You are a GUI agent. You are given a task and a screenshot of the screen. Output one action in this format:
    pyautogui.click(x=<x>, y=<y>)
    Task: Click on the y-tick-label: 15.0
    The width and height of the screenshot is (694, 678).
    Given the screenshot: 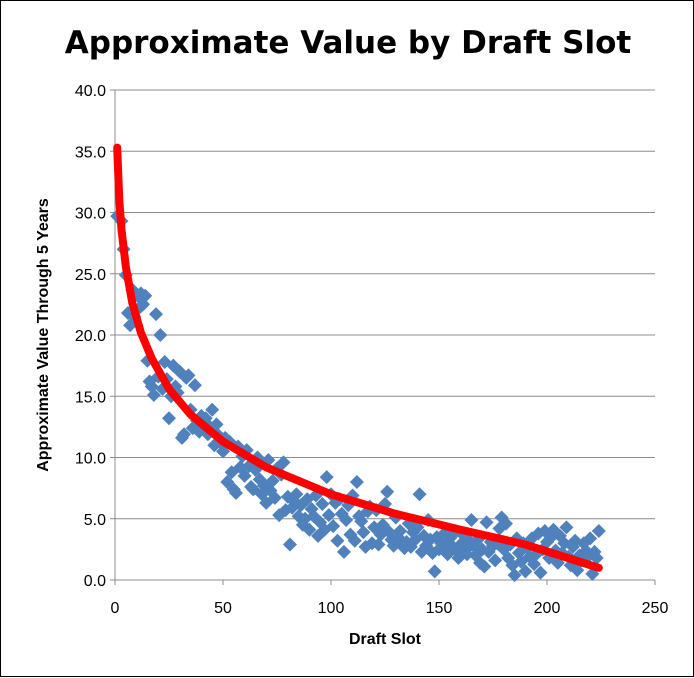 What is the action you would take?
    pyautogui.click(x=90, y=397)
    